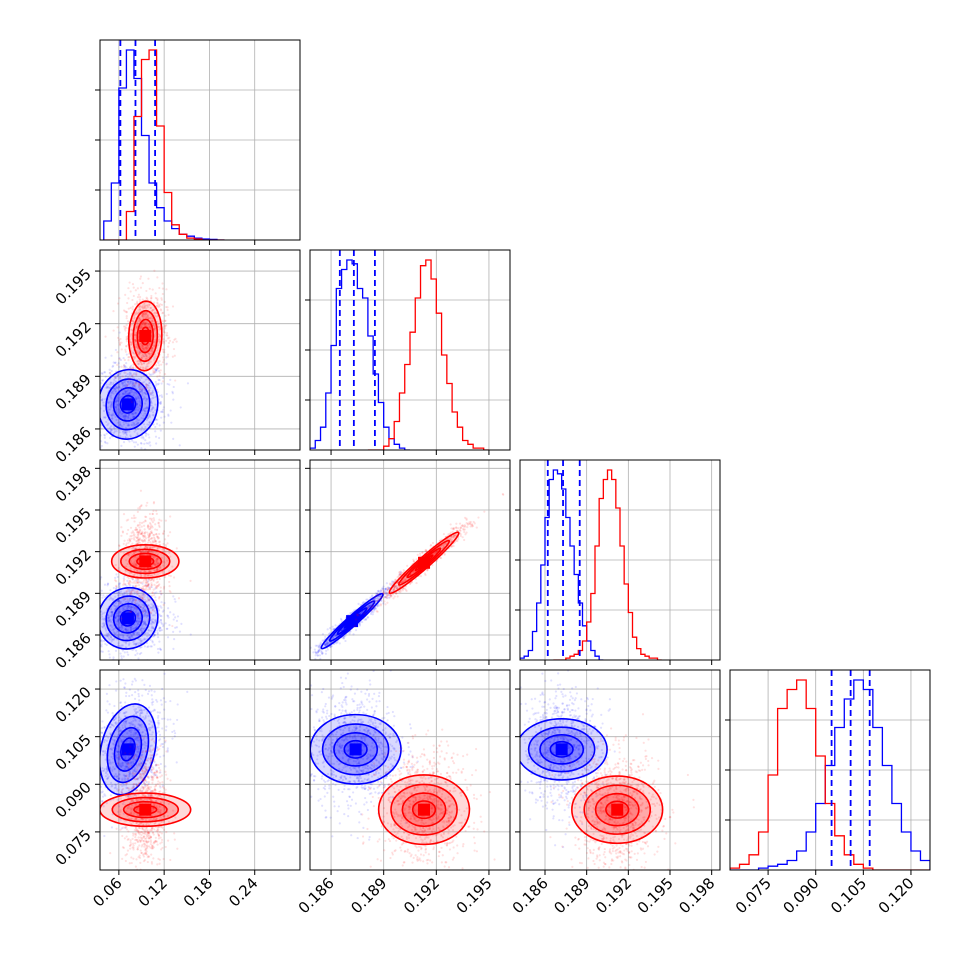 The height and width of the screenshot is (970, 970). What do you see at coordinates (153, 892) in the screenshot?
I see `x-tick-label: 0.12` at bounding box center [153, 892].